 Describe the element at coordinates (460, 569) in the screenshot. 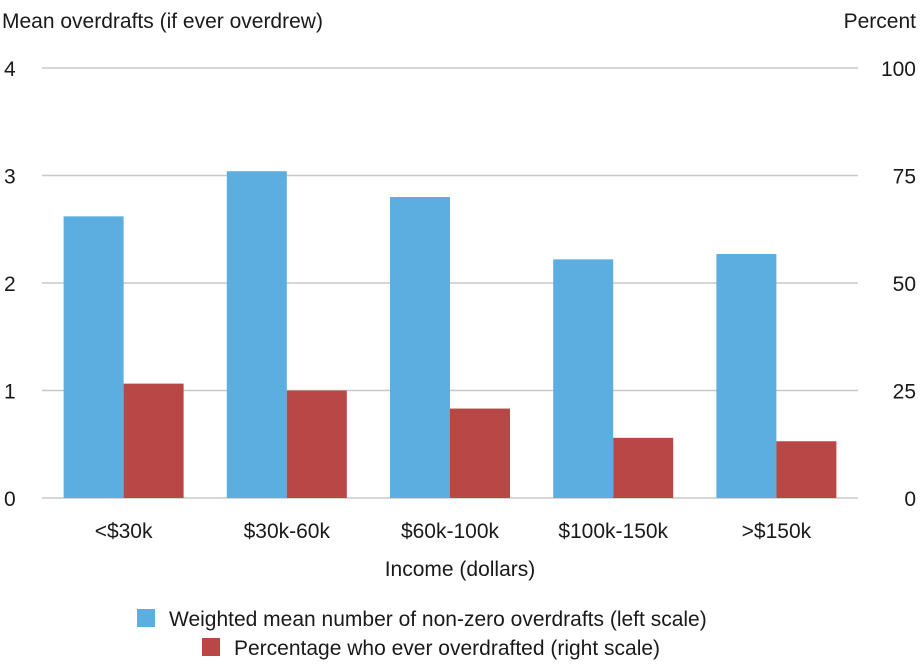

I see `x-axis-title: Income (dollars)` at that location.